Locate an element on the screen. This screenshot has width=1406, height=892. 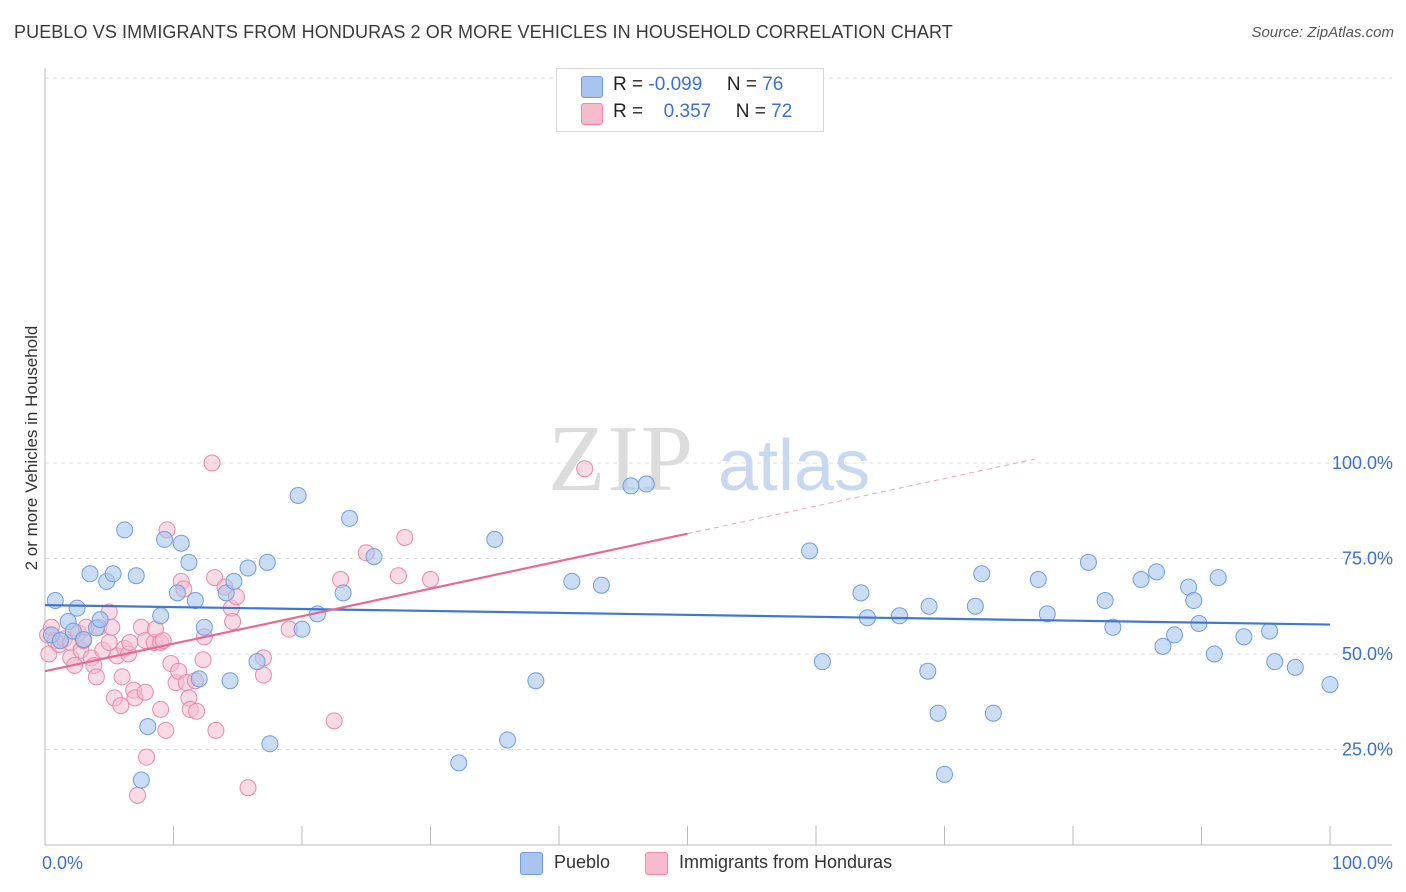
bottom-legend-label-pueblo: Pueblo is located at coordinates (582, 862).